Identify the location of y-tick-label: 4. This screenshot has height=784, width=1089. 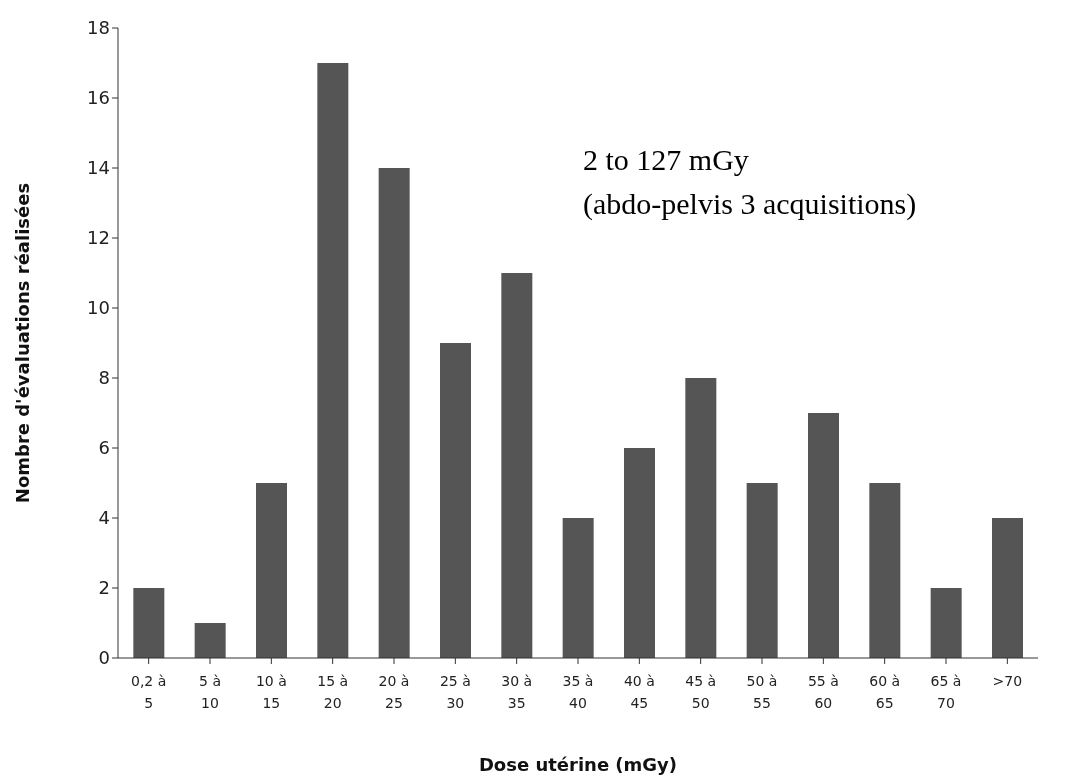
(104, 518).